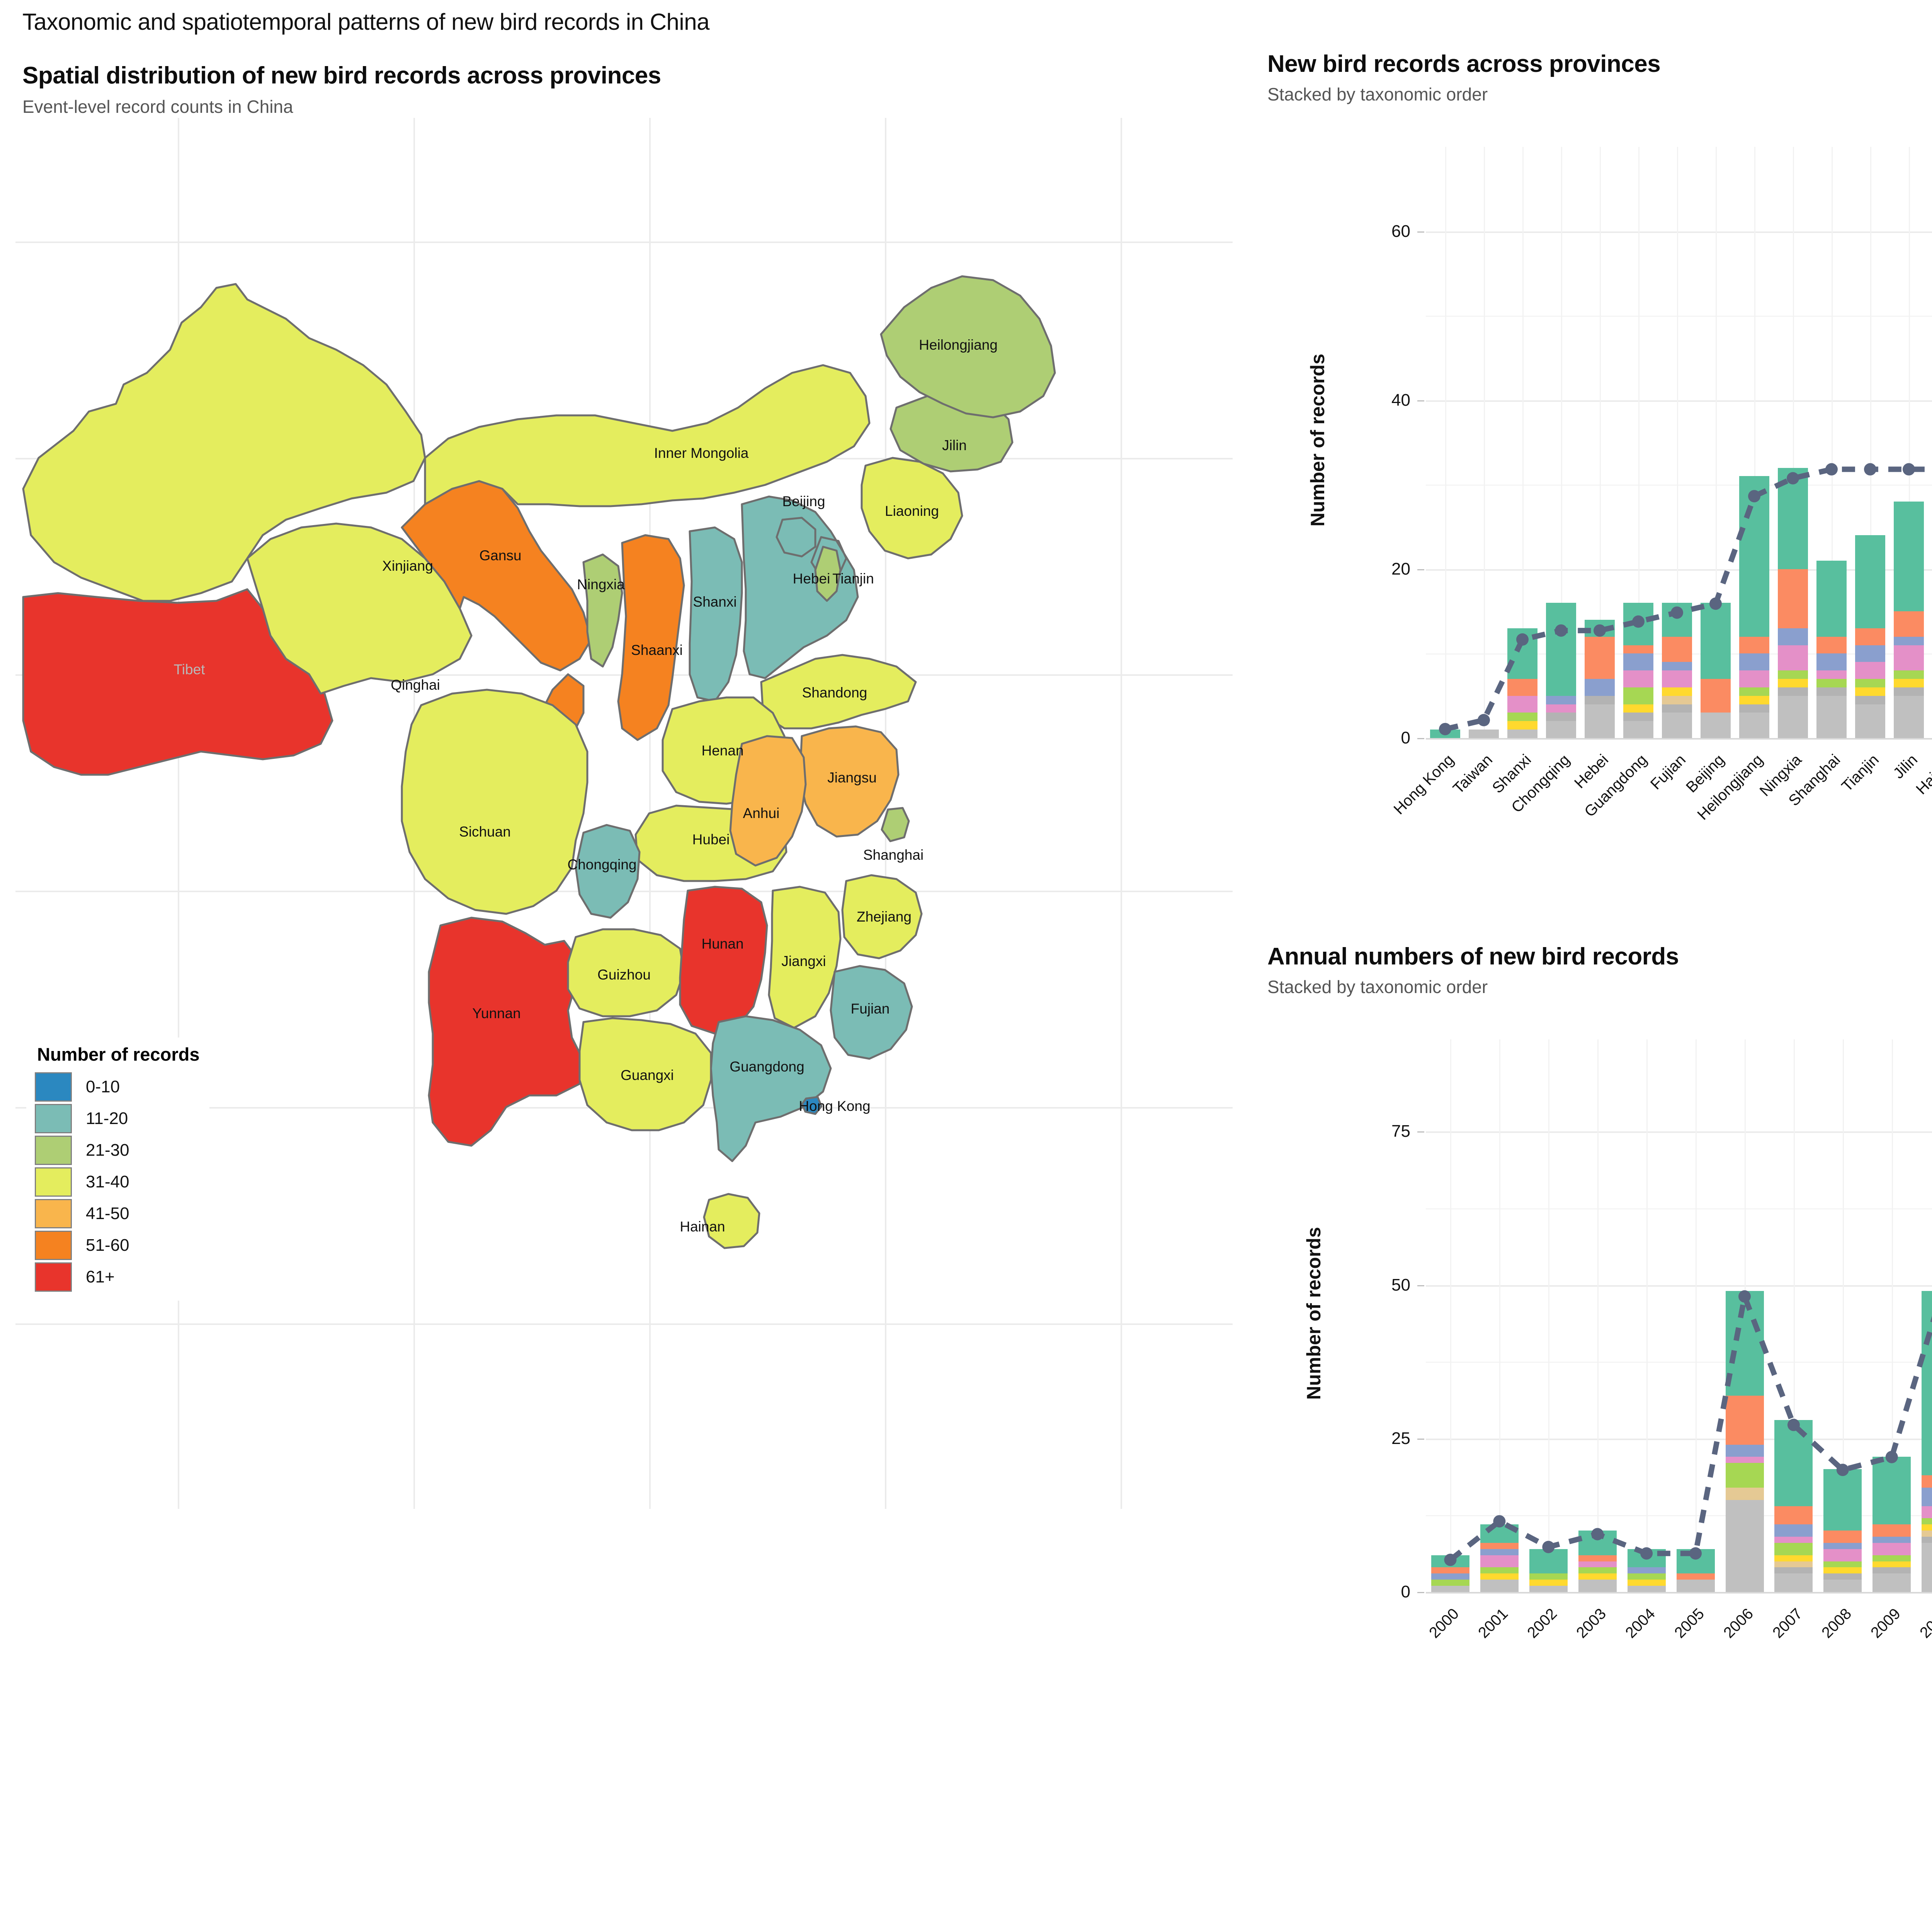 The width and height of the screenshot is (1932, 1932). Describe the element at coordinates (117, 1087) in the screenshot. I see `map-legend-item: 0-10` at that location.